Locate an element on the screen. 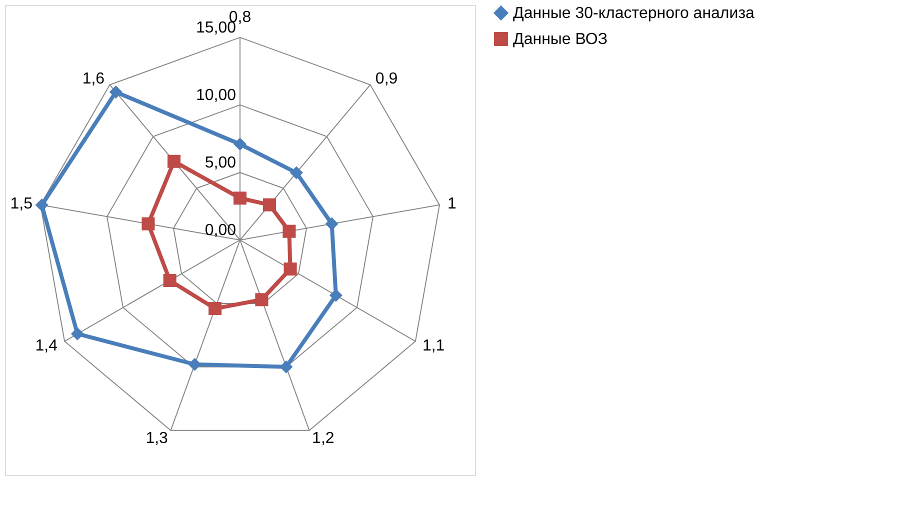  spoke-label: 1,6 is located at coordinates (93, 79).